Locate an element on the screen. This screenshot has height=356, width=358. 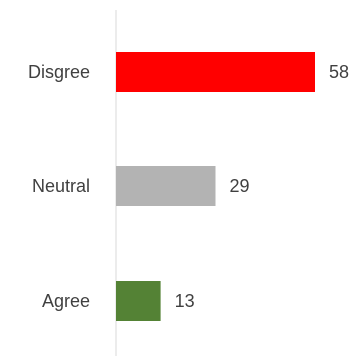
value-label: 13 is located at coordinates (185, 301).